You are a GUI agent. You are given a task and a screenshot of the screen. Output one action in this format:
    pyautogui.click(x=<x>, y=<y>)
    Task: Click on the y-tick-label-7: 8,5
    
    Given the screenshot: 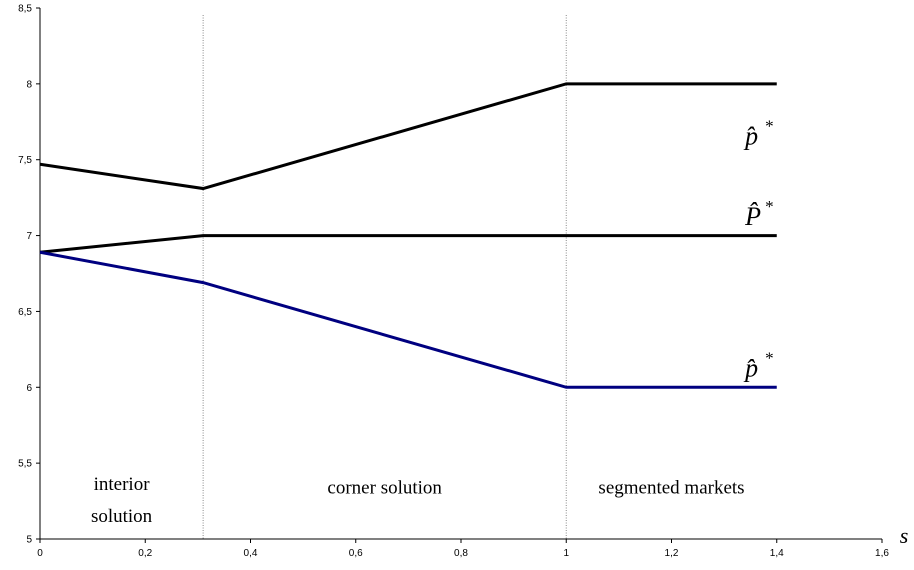 What is the action you would take?
    pyautogui.click(x=25, y=9)
    